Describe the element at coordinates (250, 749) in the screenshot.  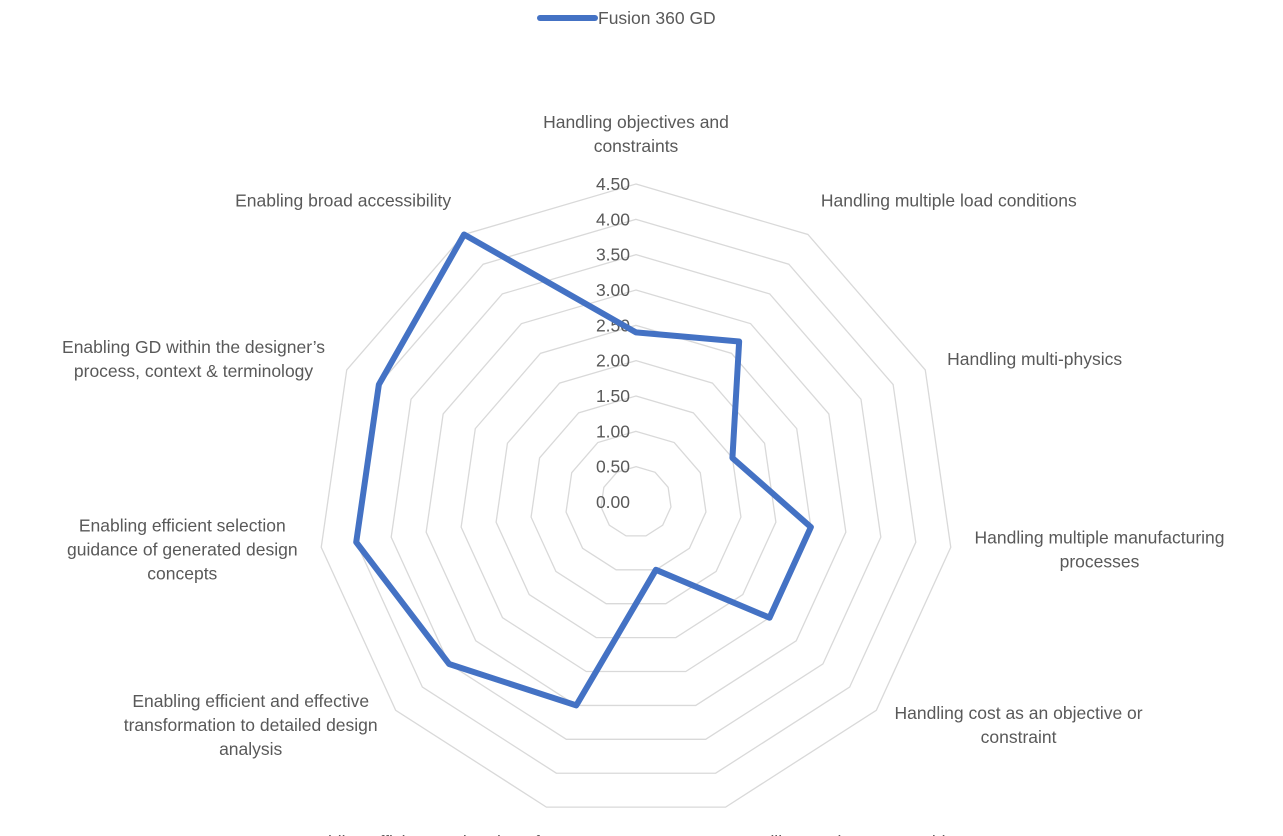
I see `category-label-line: analysis` at that location.